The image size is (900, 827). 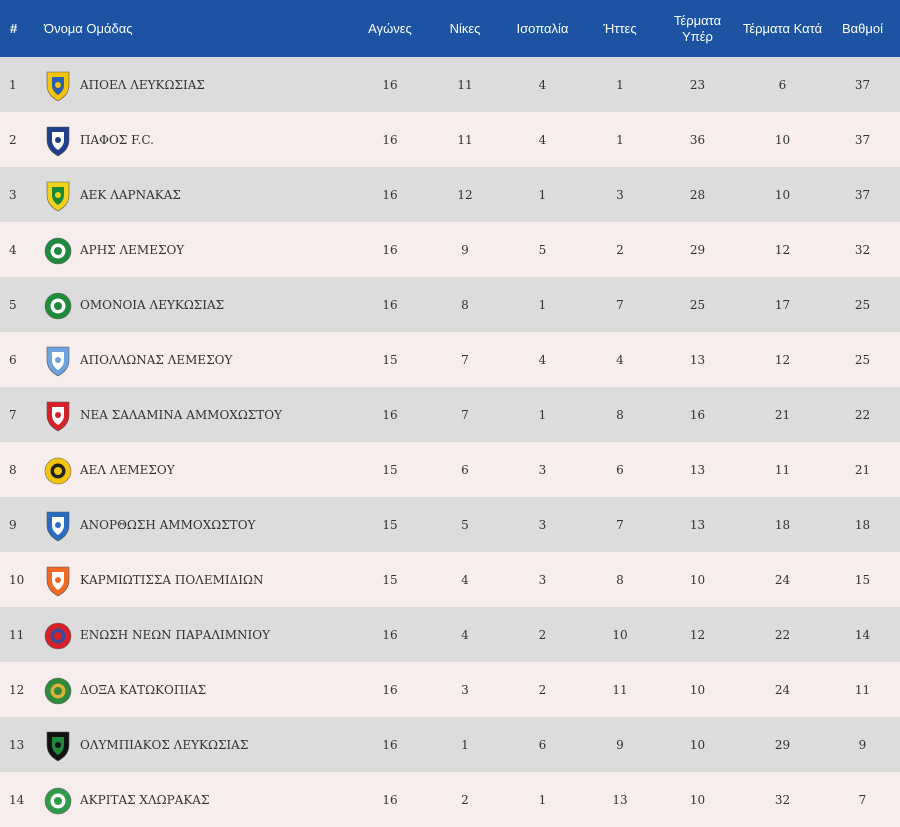 What do you see at coordinates (175, 634) in the screenshot?
I see `team-name: ΕΝΩΣΗ ΝΕΩΝ ΠΑΡΑΛΙΜΝΙΟΥ` at bounding box center [175, 634].